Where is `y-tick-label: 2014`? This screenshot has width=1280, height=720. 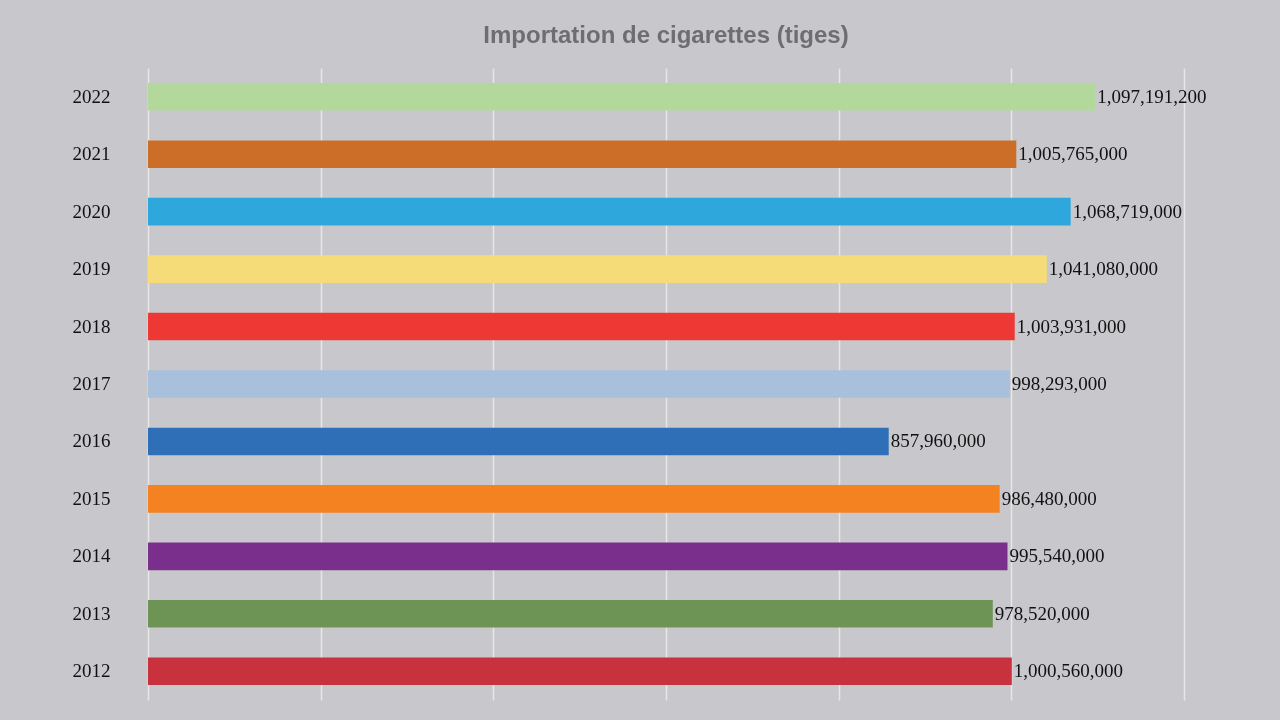
y-tick-label: 2014 is located at coordinates (91, 556).